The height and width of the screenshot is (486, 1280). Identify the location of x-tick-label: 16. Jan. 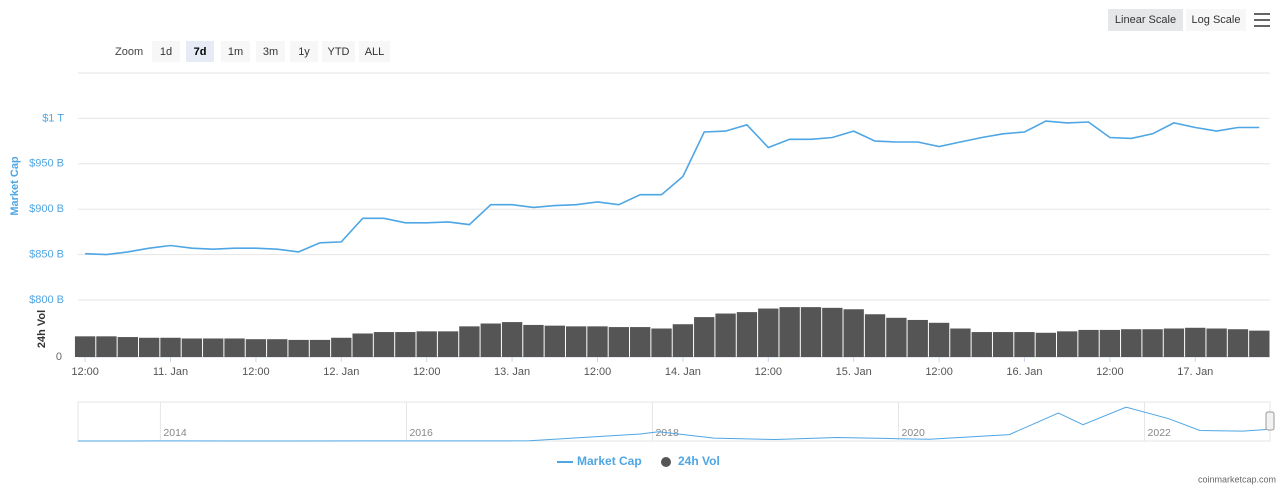
(1024, 372).